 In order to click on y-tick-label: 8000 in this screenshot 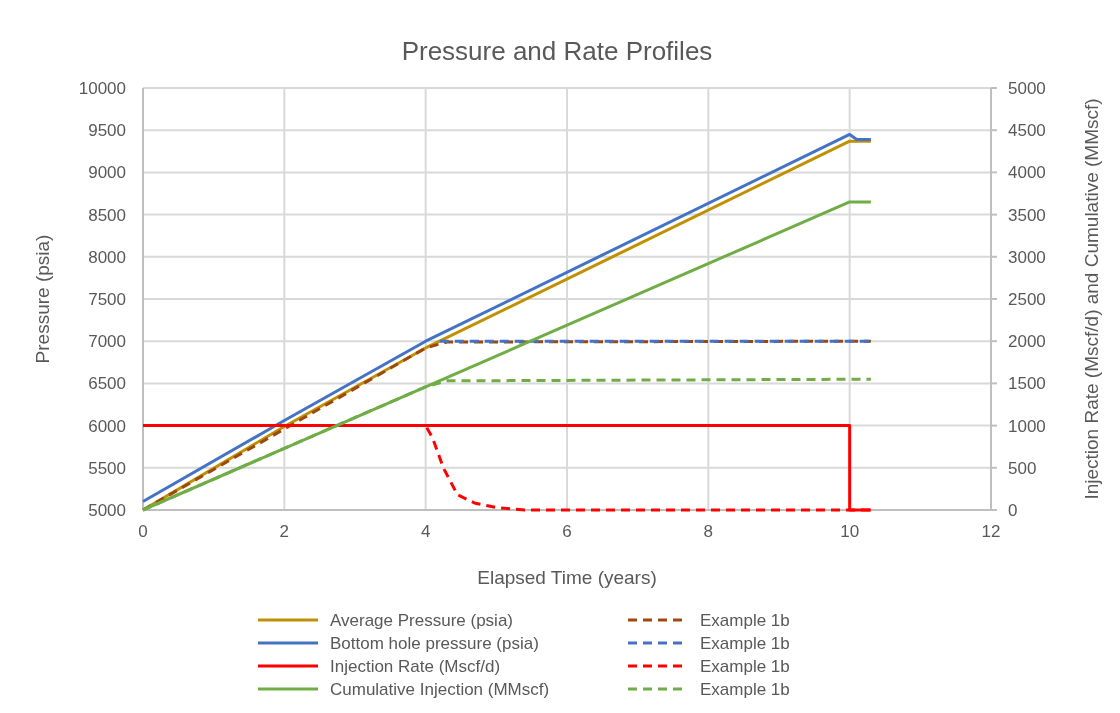, I will do `click(107, 257)`.